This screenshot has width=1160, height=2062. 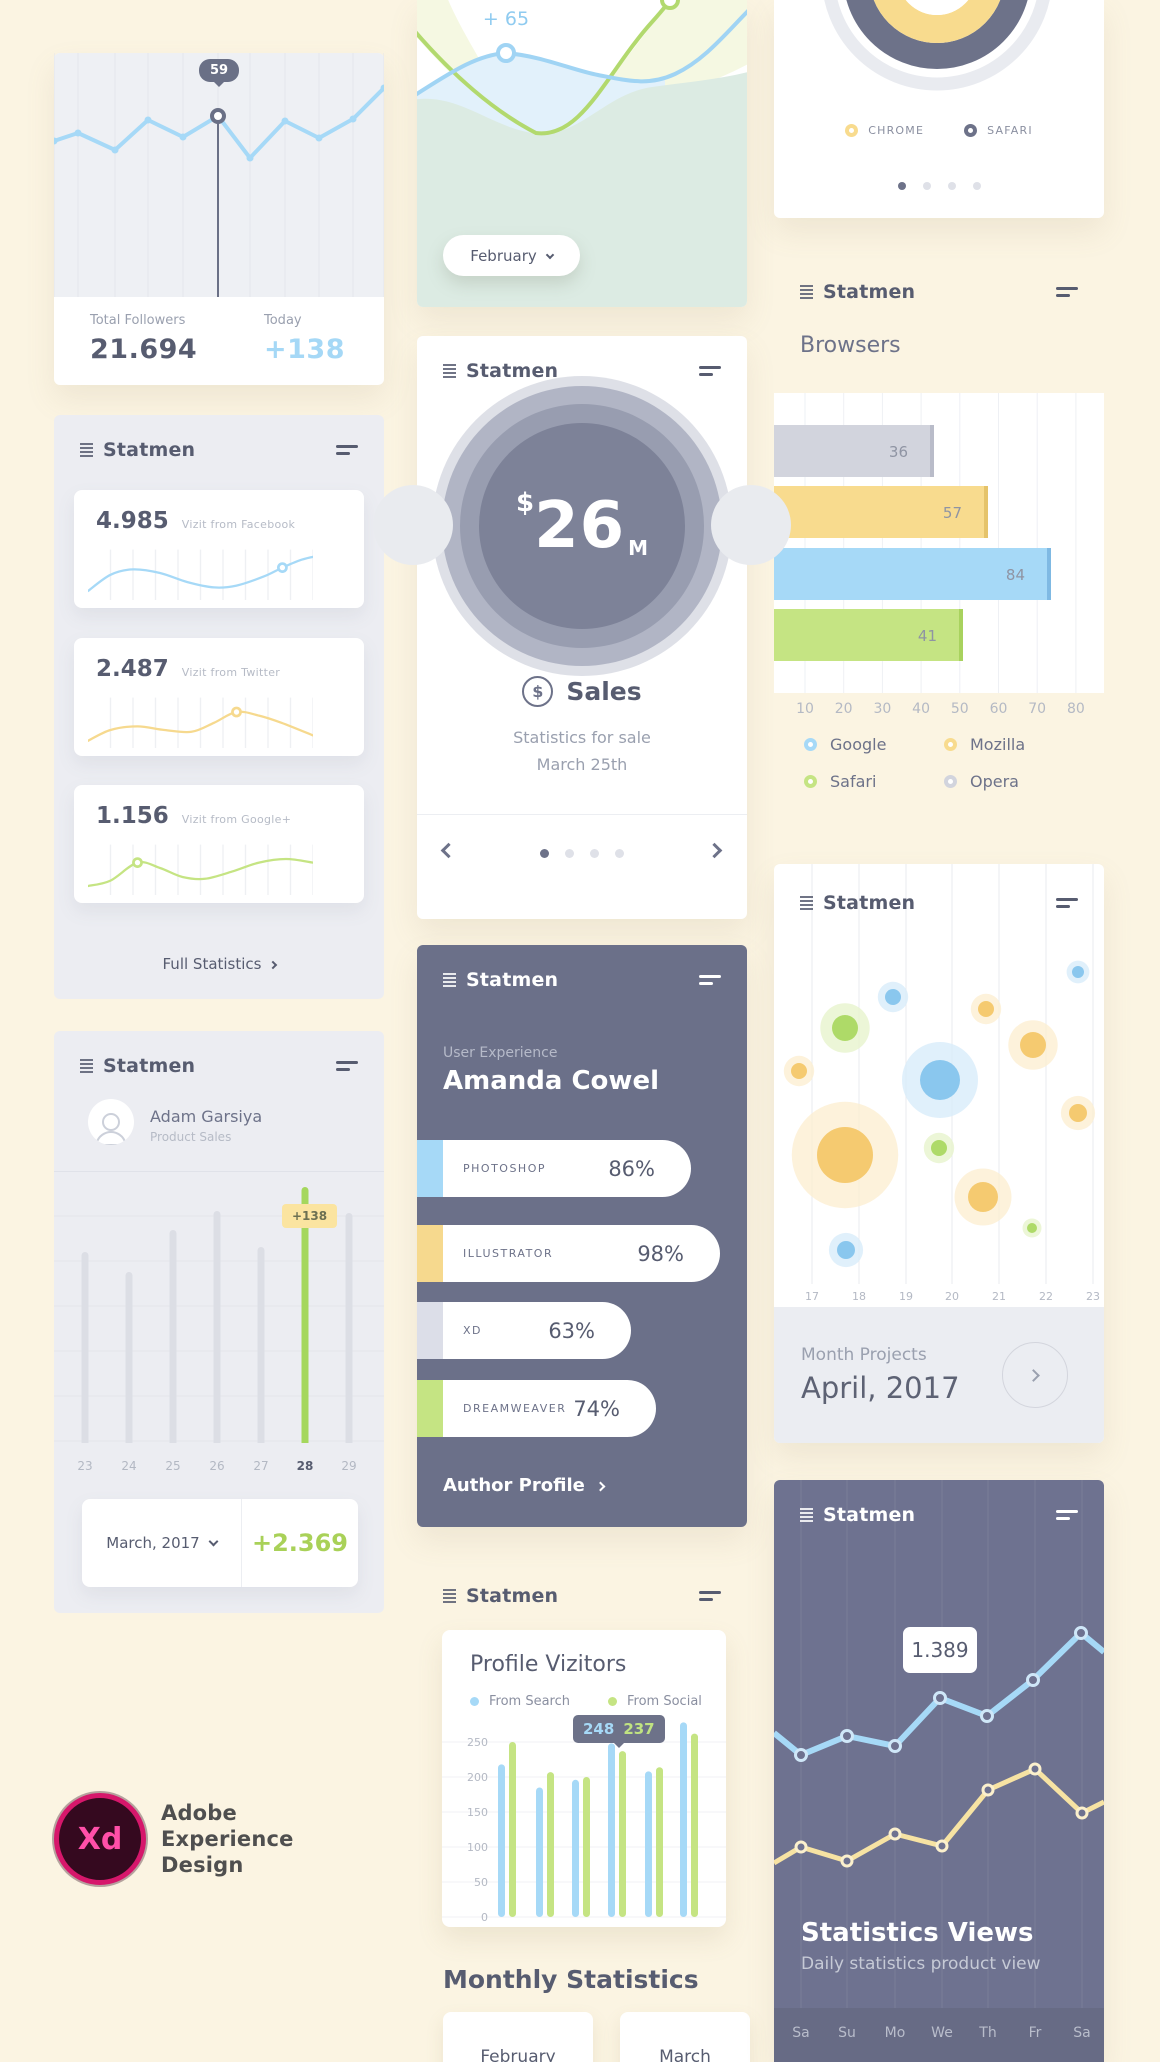 I want to click on day-label: Th, so click(x=988, y=2033).